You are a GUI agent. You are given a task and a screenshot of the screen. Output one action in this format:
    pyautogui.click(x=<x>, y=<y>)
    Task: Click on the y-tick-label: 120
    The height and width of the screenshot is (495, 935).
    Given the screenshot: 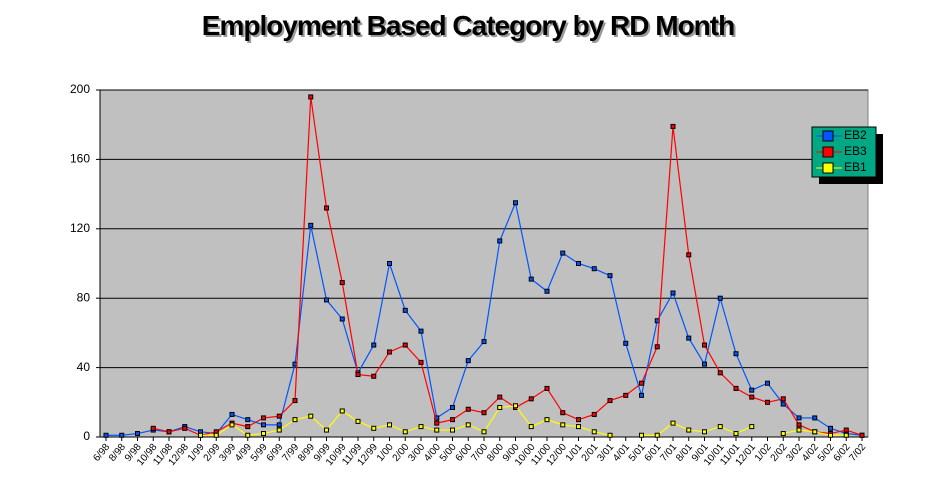 What is the action you would take?
    pyautogui.click(x=80, y=228)
    